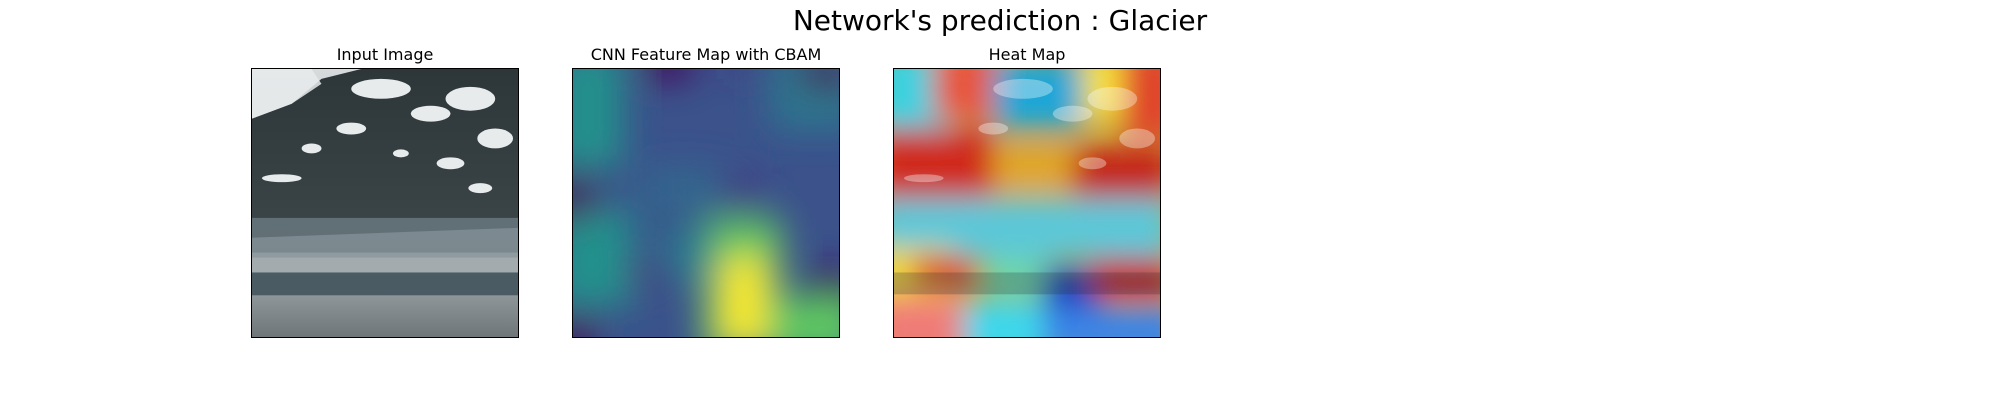 This screenshot has width=2000, height=400. Describe the element at coordinates (1000, 20) in the screenshot. I see `figure-title: Network's prediction : Glacier` at that location.